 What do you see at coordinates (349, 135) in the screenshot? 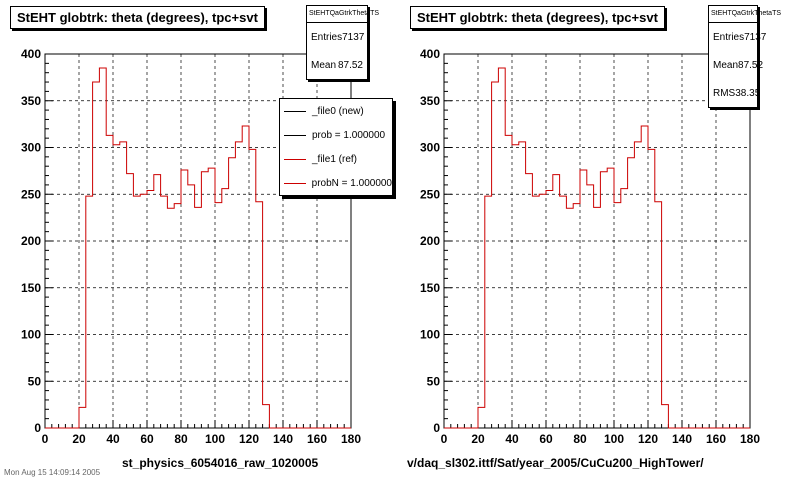
I see `legend-label: prob = 1.000000` at bounding box center [349, 135].